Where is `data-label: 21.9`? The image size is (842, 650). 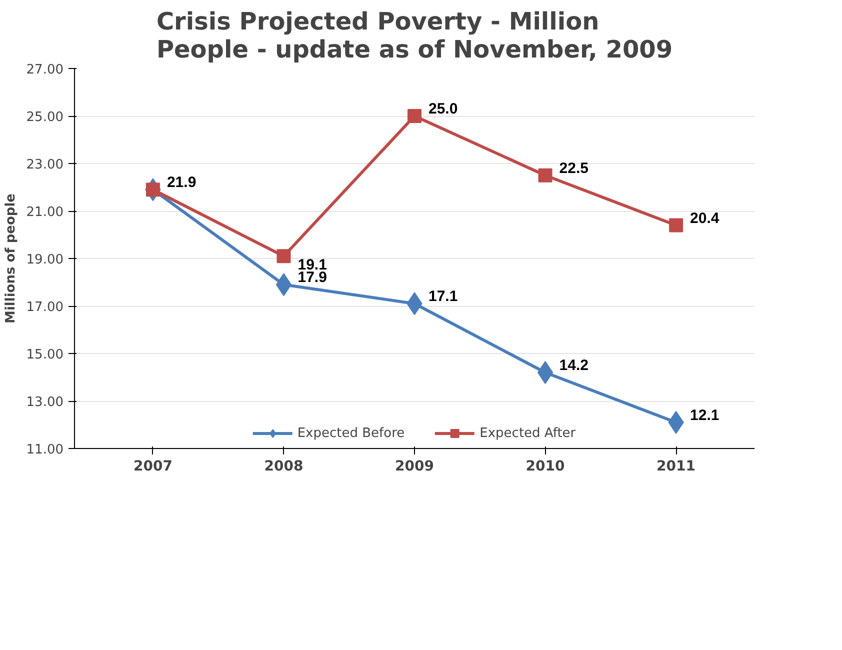
data-label: 21.9 is located at coordinates (181, 183).